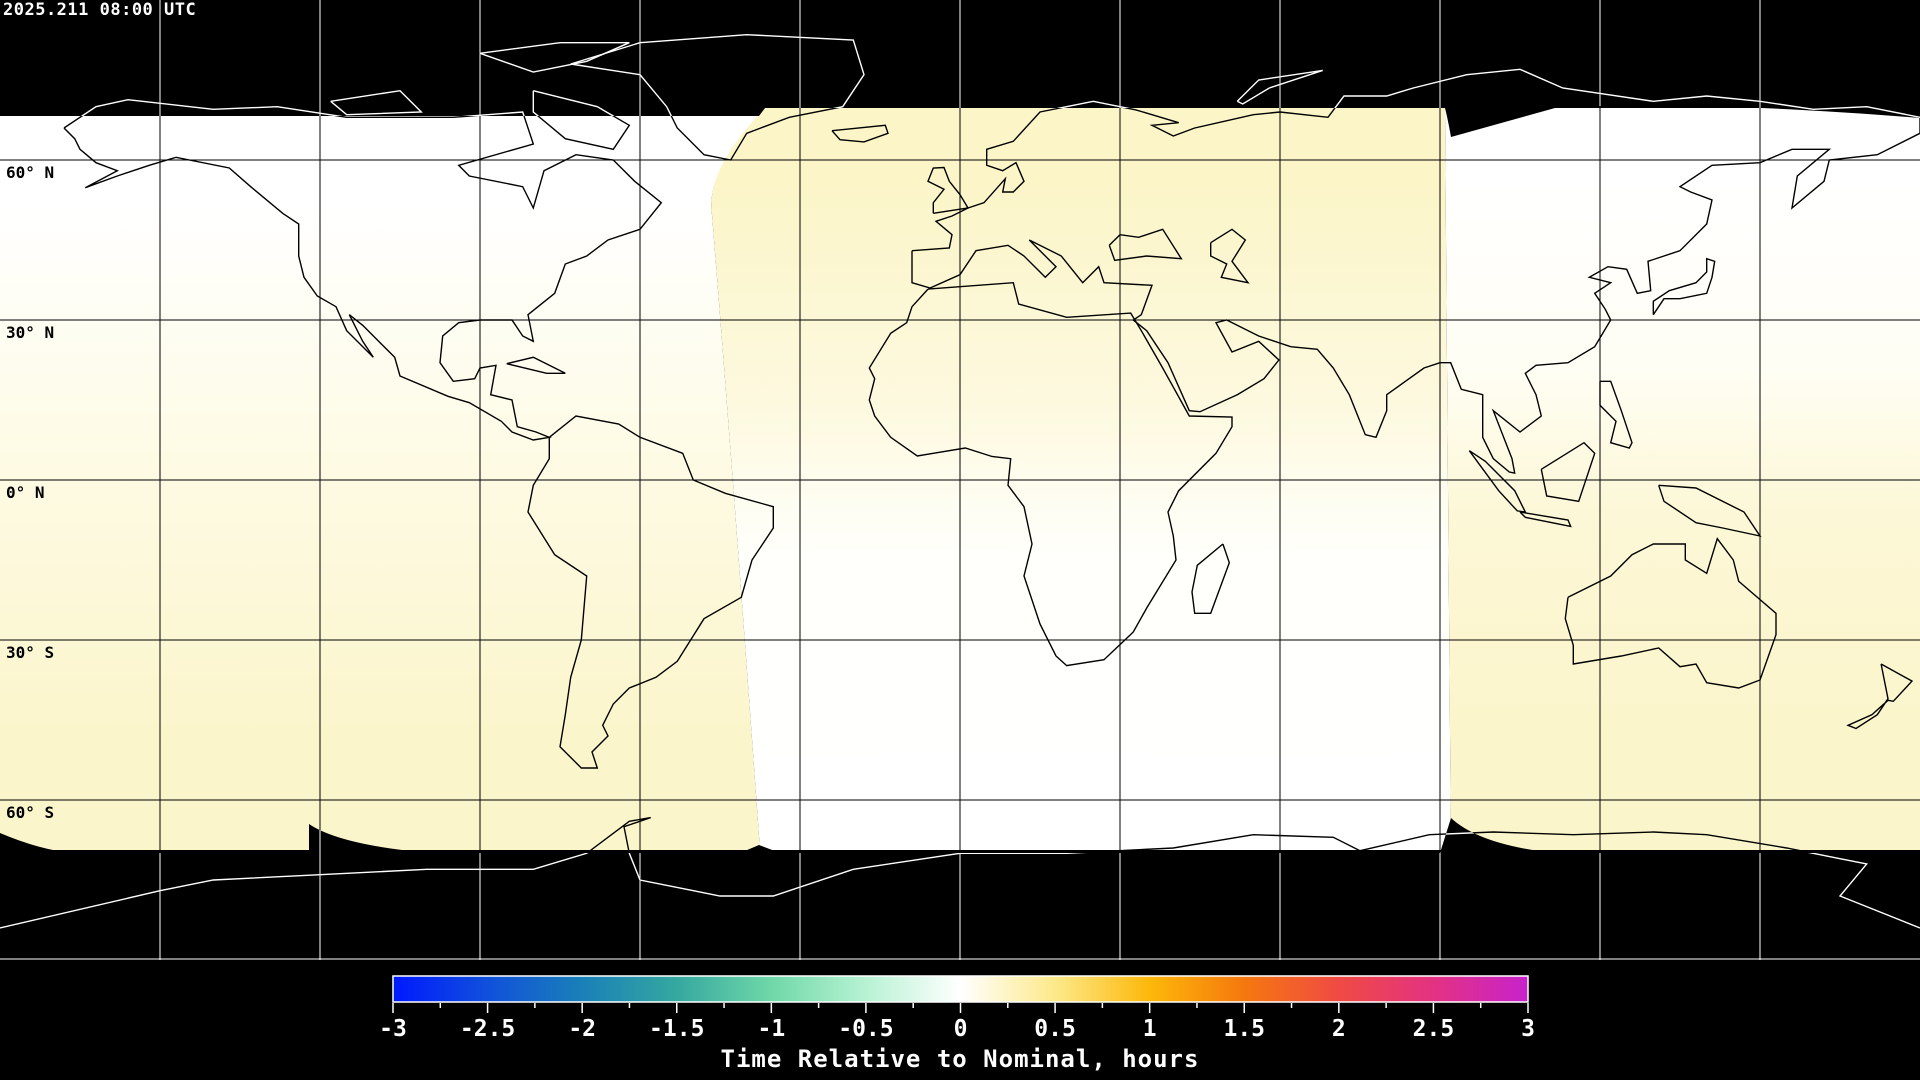 The height and width of the screenshot is (1080, 1920). I want to click on coastline-sumatra, so click(1497, 481).